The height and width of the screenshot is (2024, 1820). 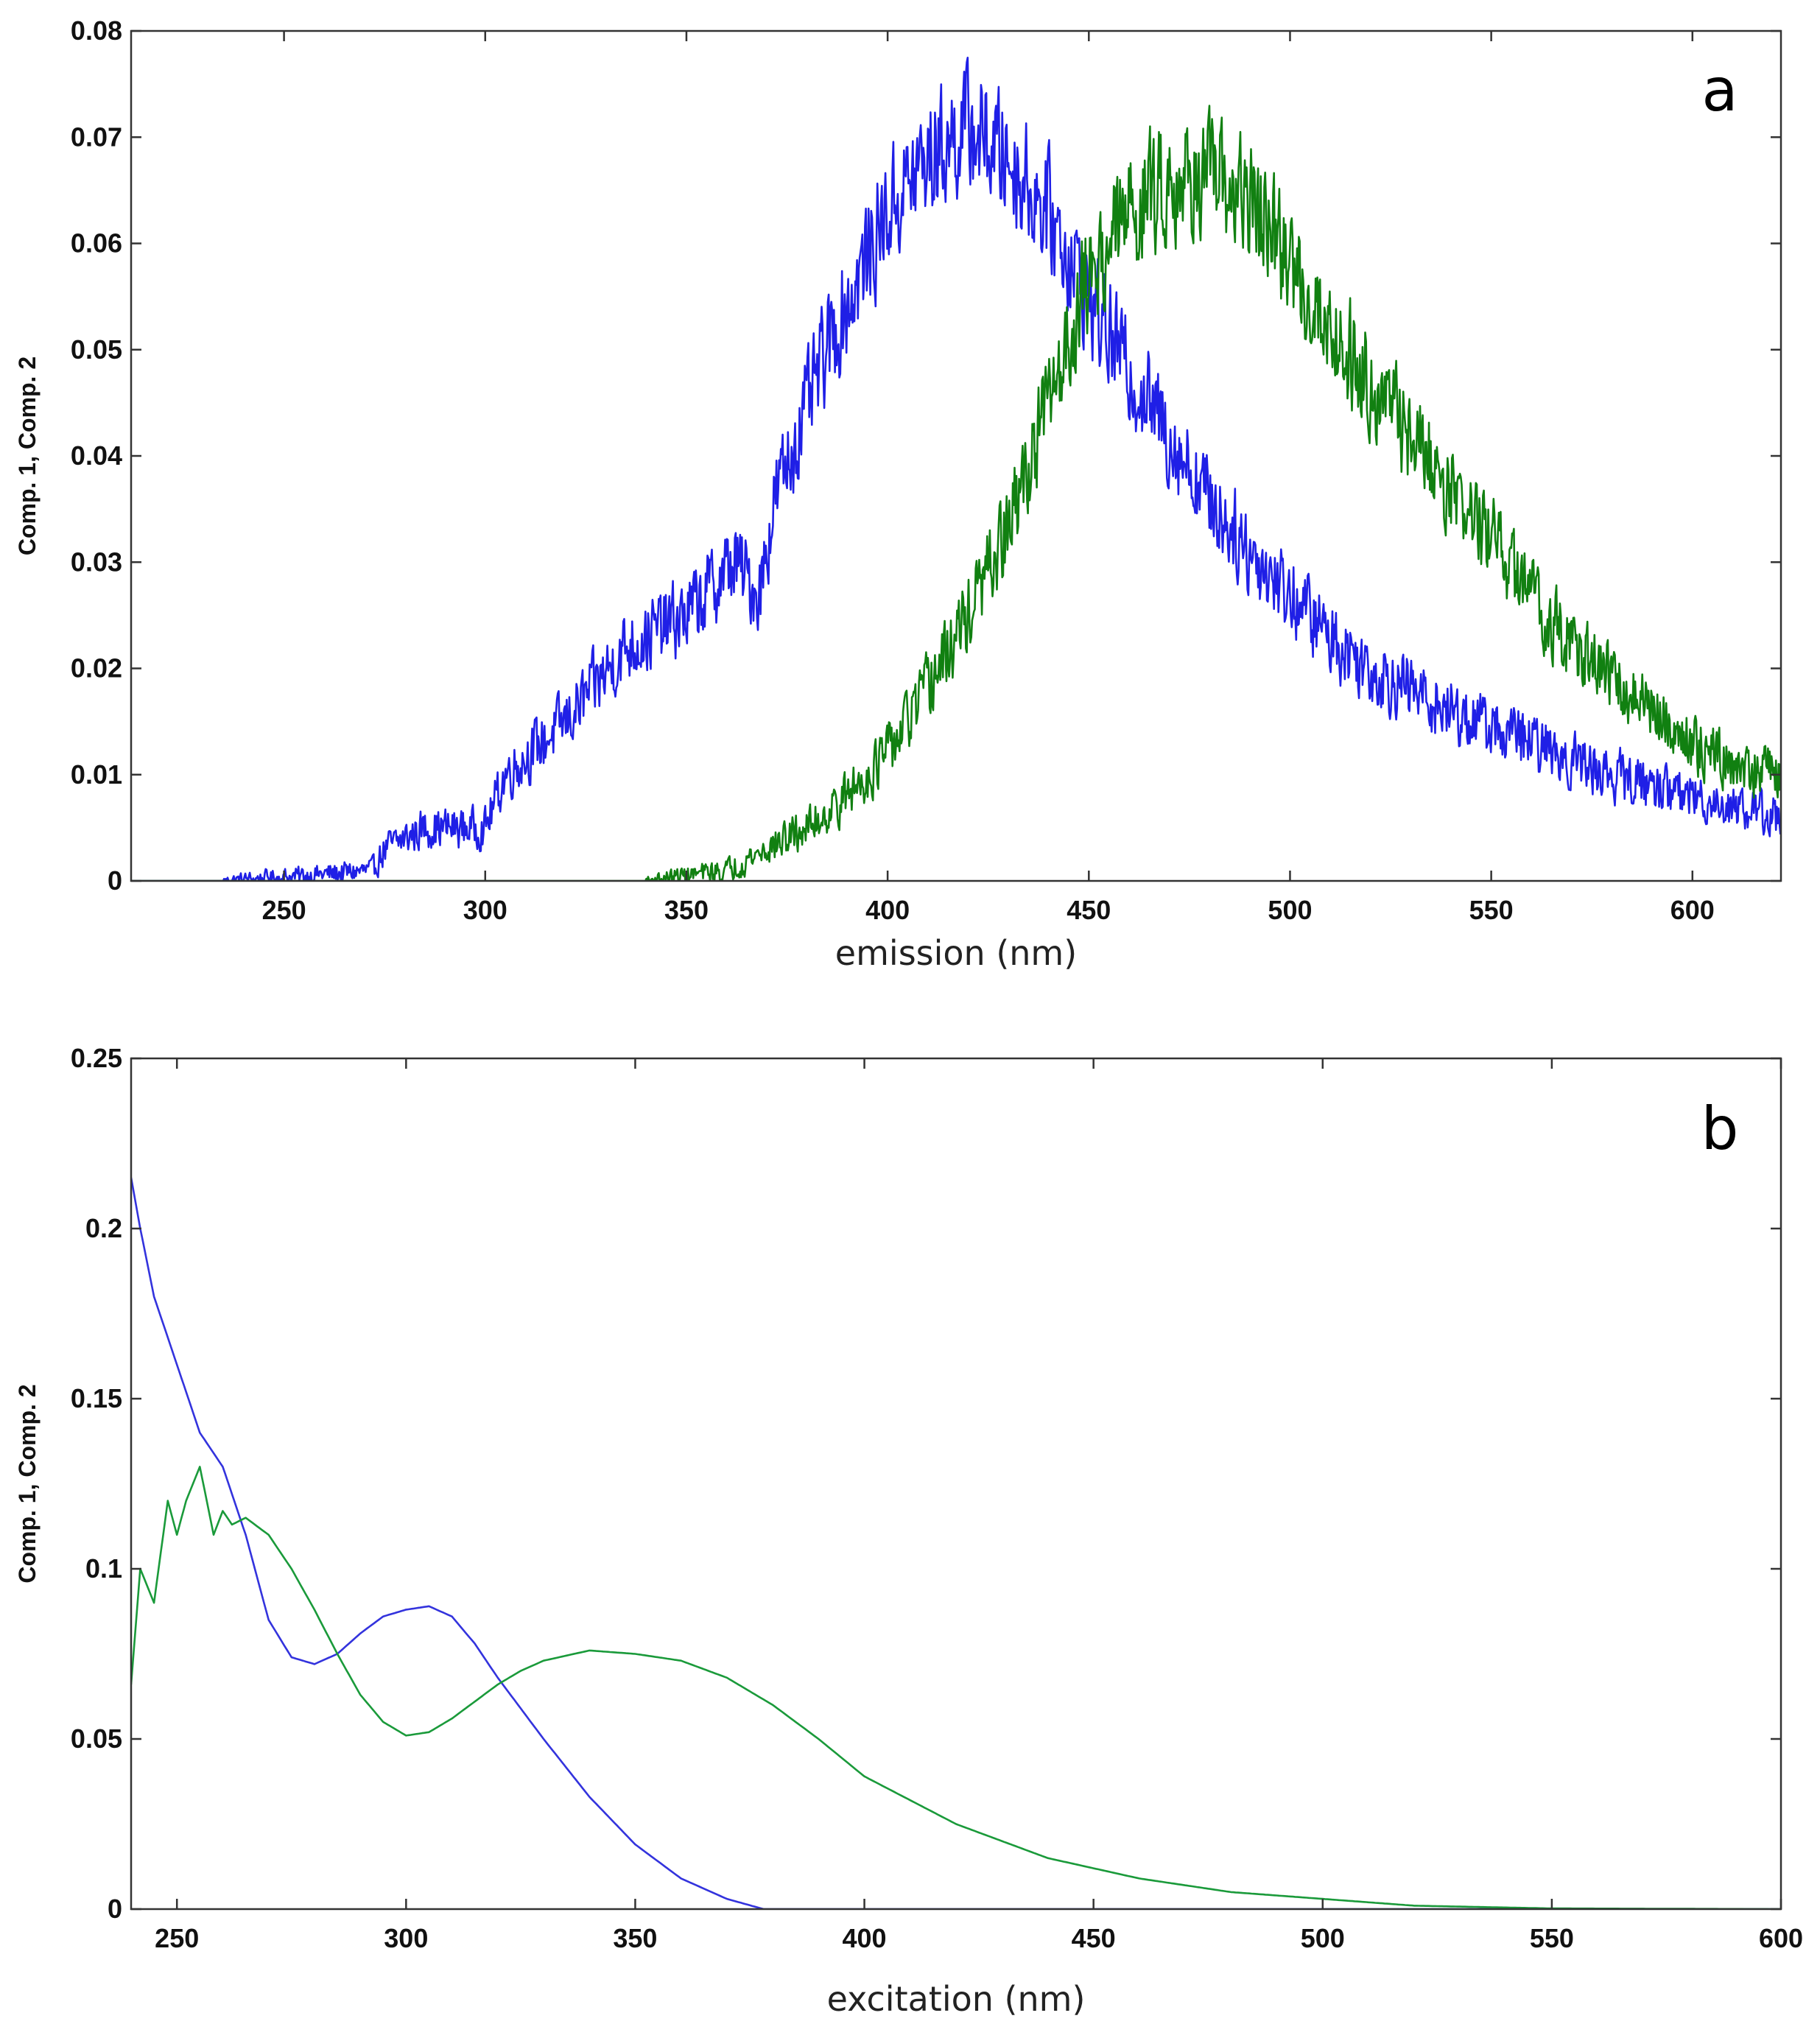 What do you see at coordinates (1720, 90) in the screenshot?
I see `panel-letter: a` at bounding box center [1720, 90].